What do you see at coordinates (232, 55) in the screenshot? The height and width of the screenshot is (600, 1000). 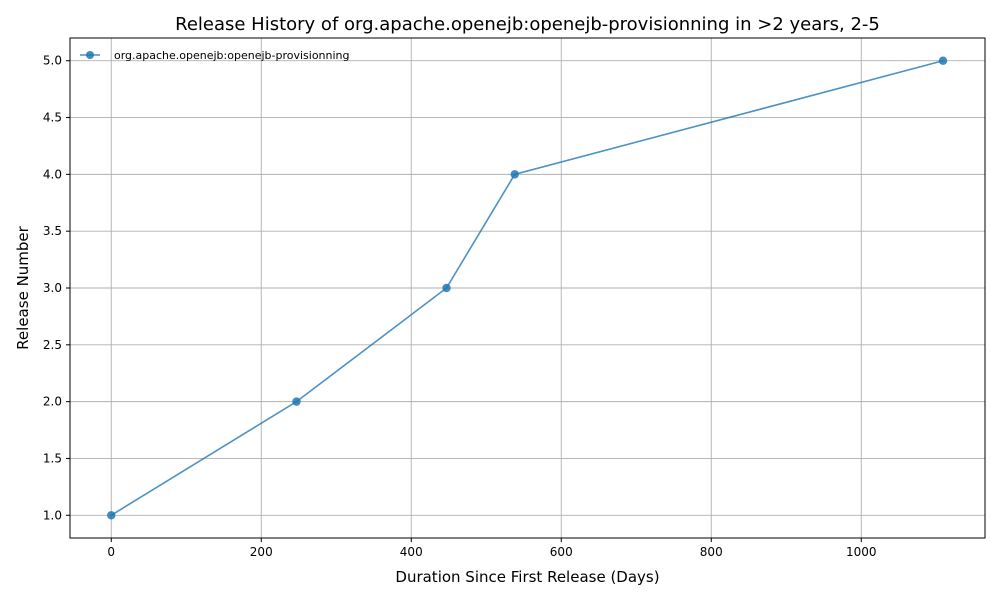 I see `legend-entry-label: org.apache.openejb:openejb-provisionning` at bounding box center [232, 55].